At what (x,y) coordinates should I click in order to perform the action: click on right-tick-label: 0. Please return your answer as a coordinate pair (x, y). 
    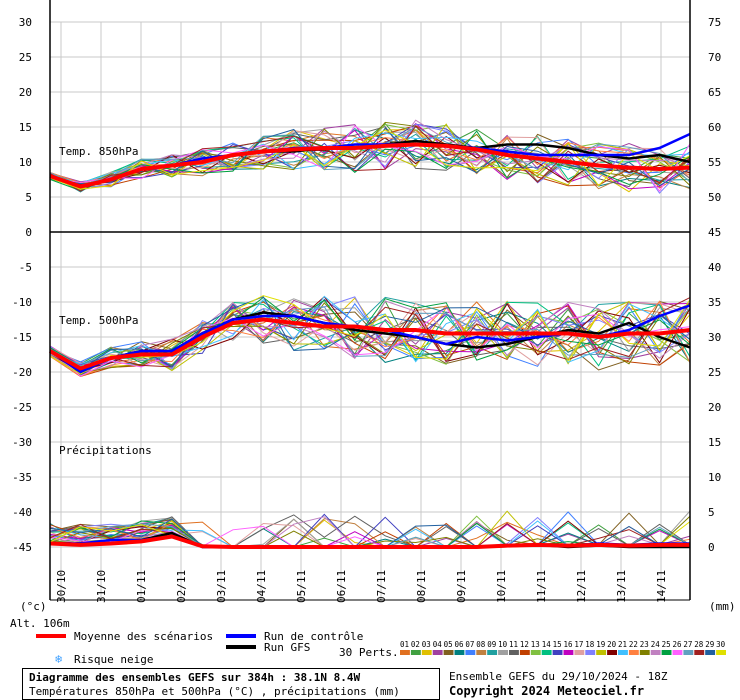
    Looking at the image, I should click on (711, 547).